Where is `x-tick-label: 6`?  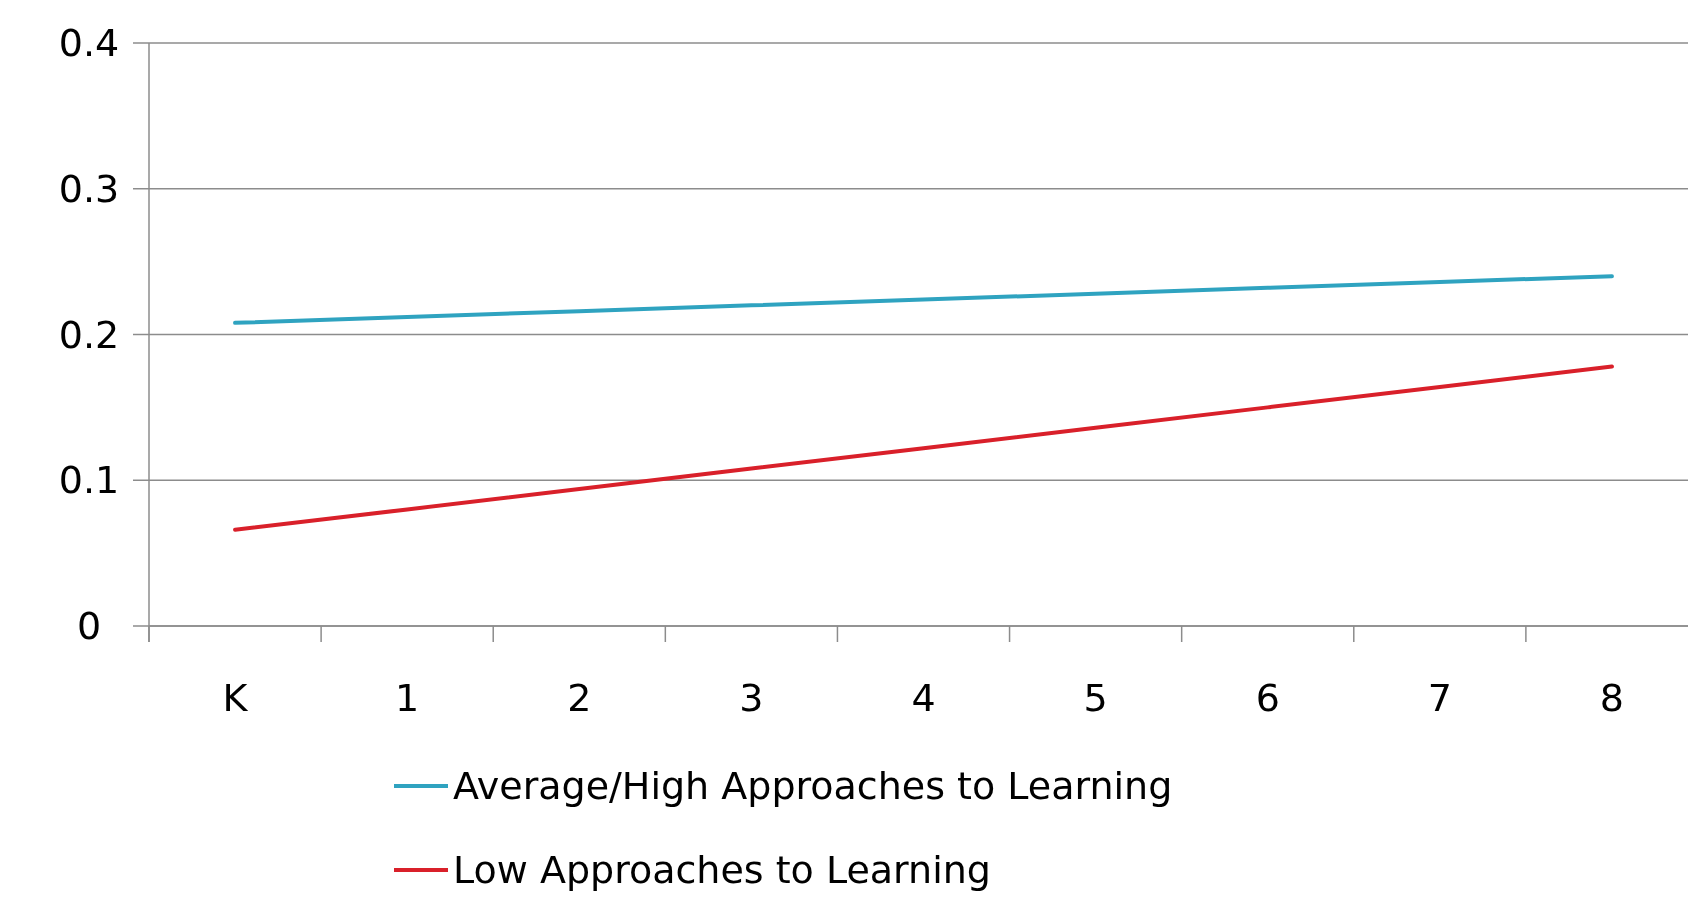 x-tick-label: 6 is located at coordinates (1267, 698).